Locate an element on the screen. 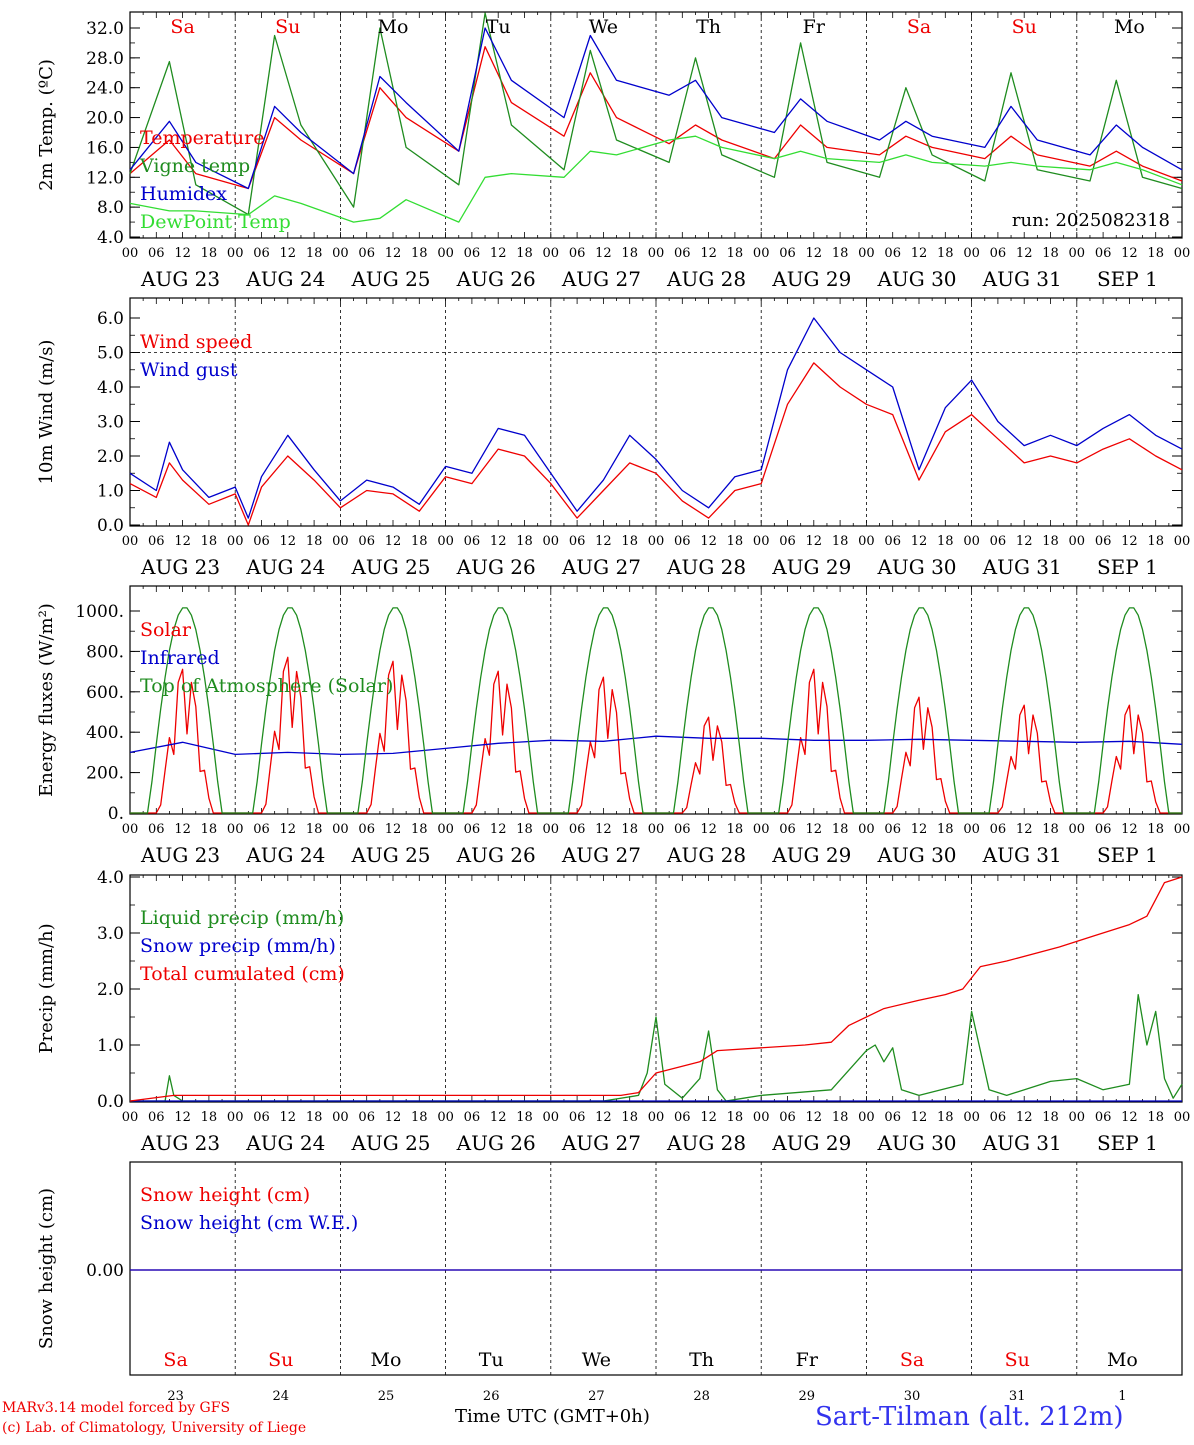  y-axis-title: 10m Wind (m/s) is located at coordinates (46, 412).